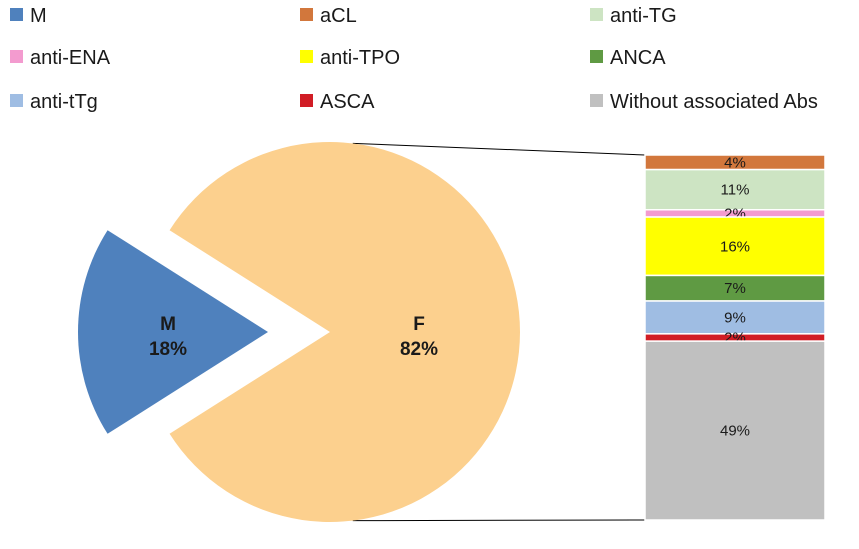 This screenshot has height=549, width=859. I want to click on legend-swatch-anti-tpo, so click(306, 56).